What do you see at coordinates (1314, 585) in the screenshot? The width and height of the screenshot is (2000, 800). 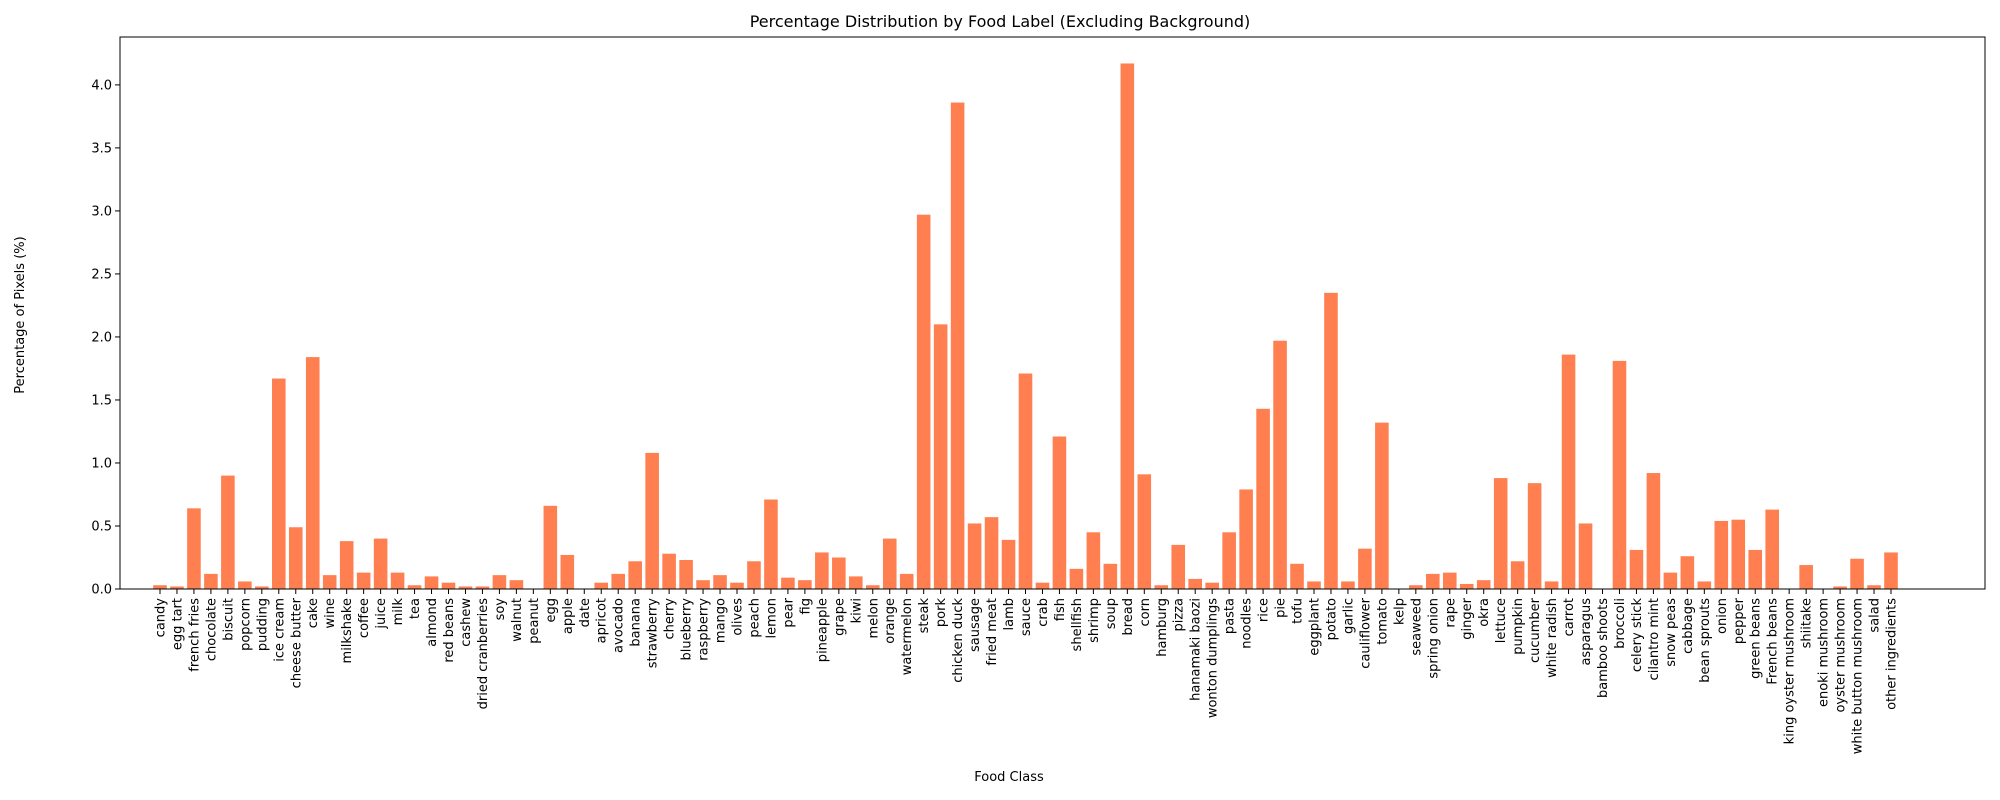 I see `bar-eggplant` at bounding box center [1314, 585].